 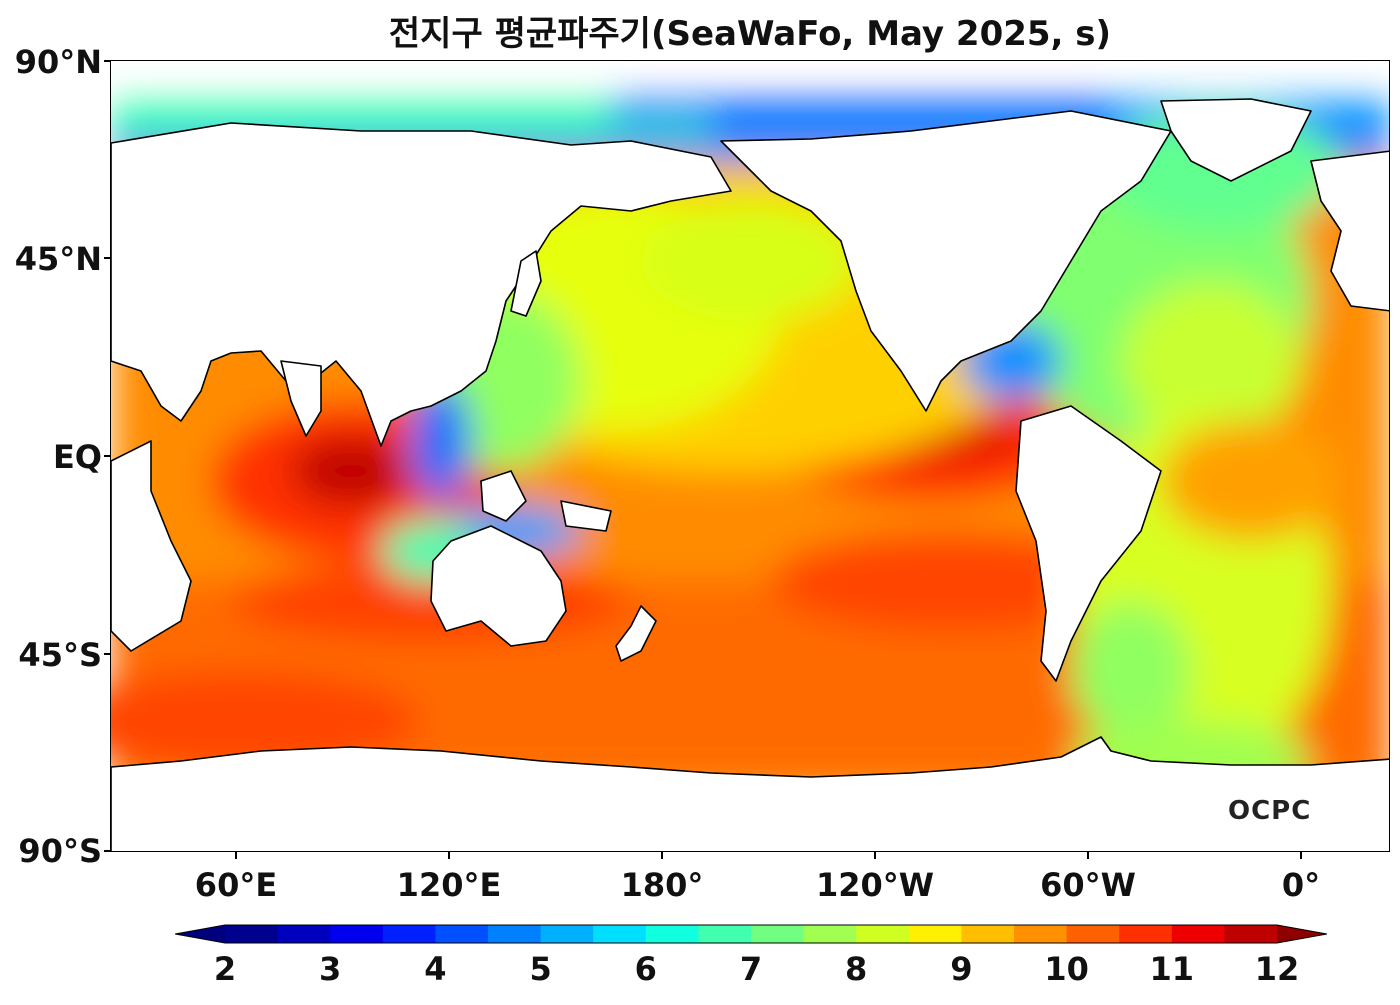 What do you see at coordinates (856, 969) in the screenshot?
I see `colorbar-tick-label: 8` at bounding box center [856, 969].